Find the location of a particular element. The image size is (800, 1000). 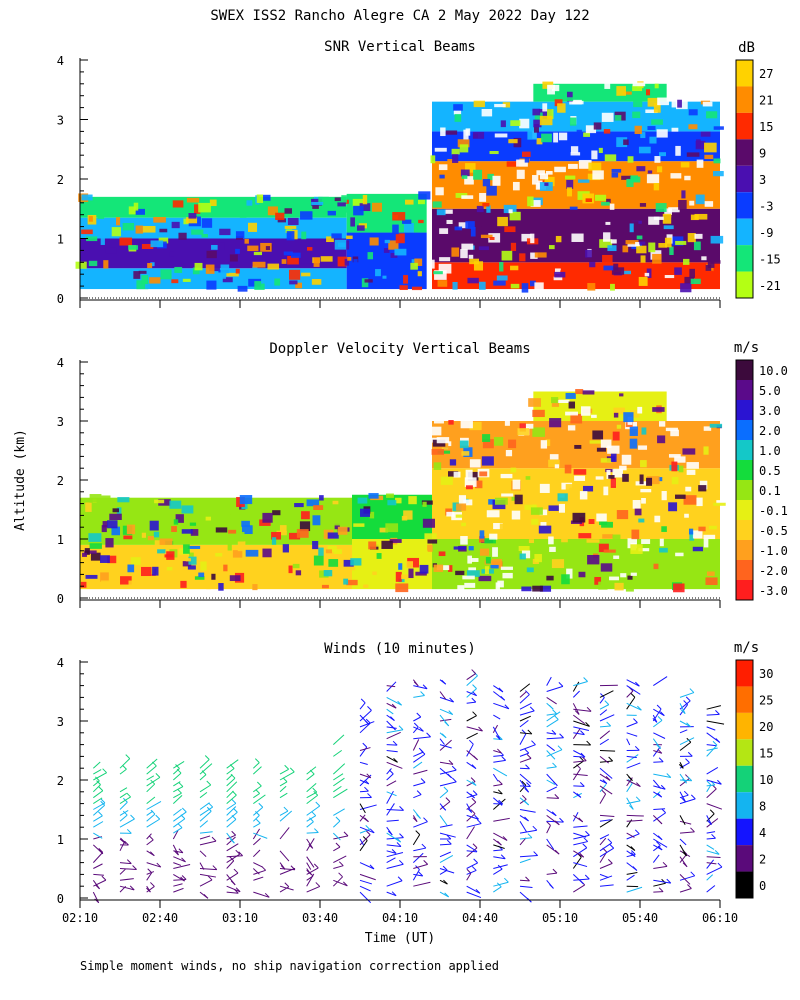

colorbar-segment is located at coordinates (744, 205).